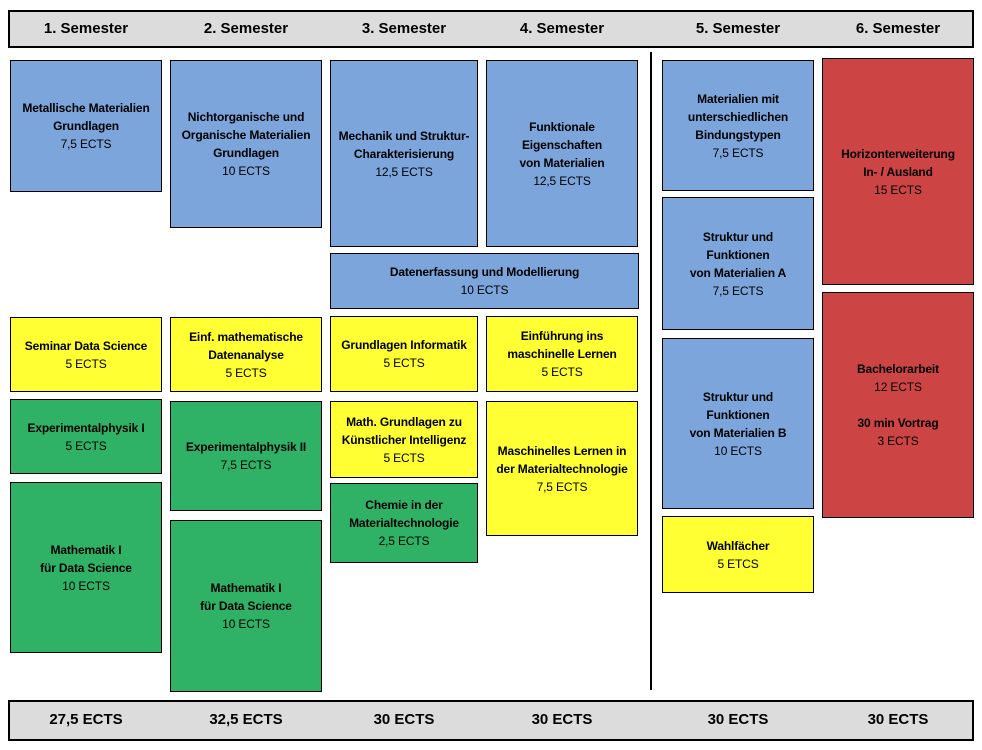 Image resolution: width=982 pixels, height=750 pixels. Describe the element at coordinates (738, 563) in the screenshot. I see `course-ects: 5 ETCS` at that location.